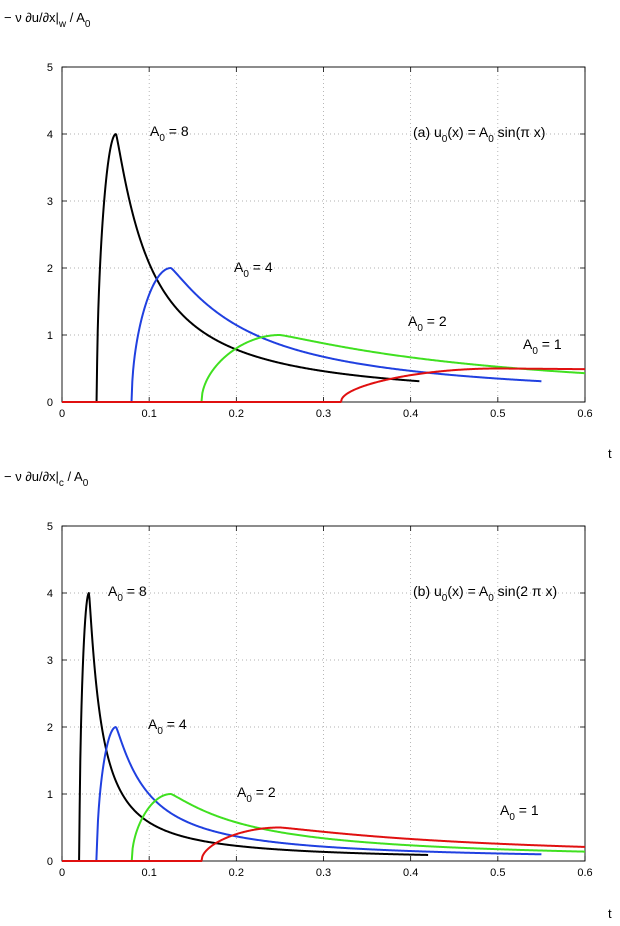 The image size is (620, 926). I want to click on panel-annotation: (b) u0(x) = A0 sin(2 π x), so click(485, 593).